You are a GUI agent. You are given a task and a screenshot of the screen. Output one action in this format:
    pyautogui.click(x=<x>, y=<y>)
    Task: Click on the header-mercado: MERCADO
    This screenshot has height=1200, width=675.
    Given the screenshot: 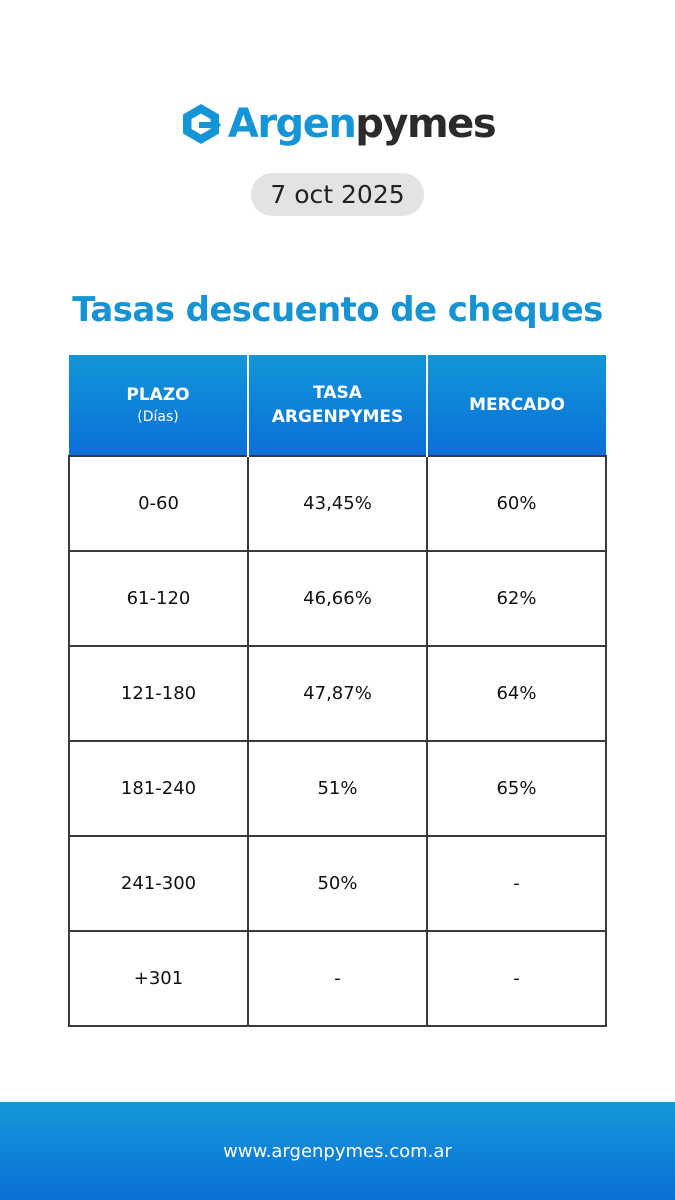 What is the action you would take?
    pyautogui.click(x=516, y=405)
    